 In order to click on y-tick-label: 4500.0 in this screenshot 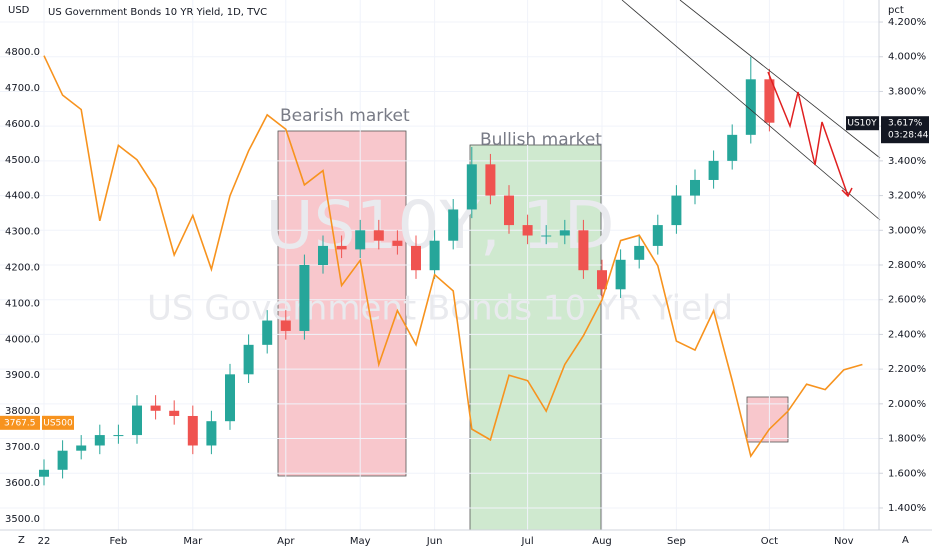, I will do `click(22, 160)`.